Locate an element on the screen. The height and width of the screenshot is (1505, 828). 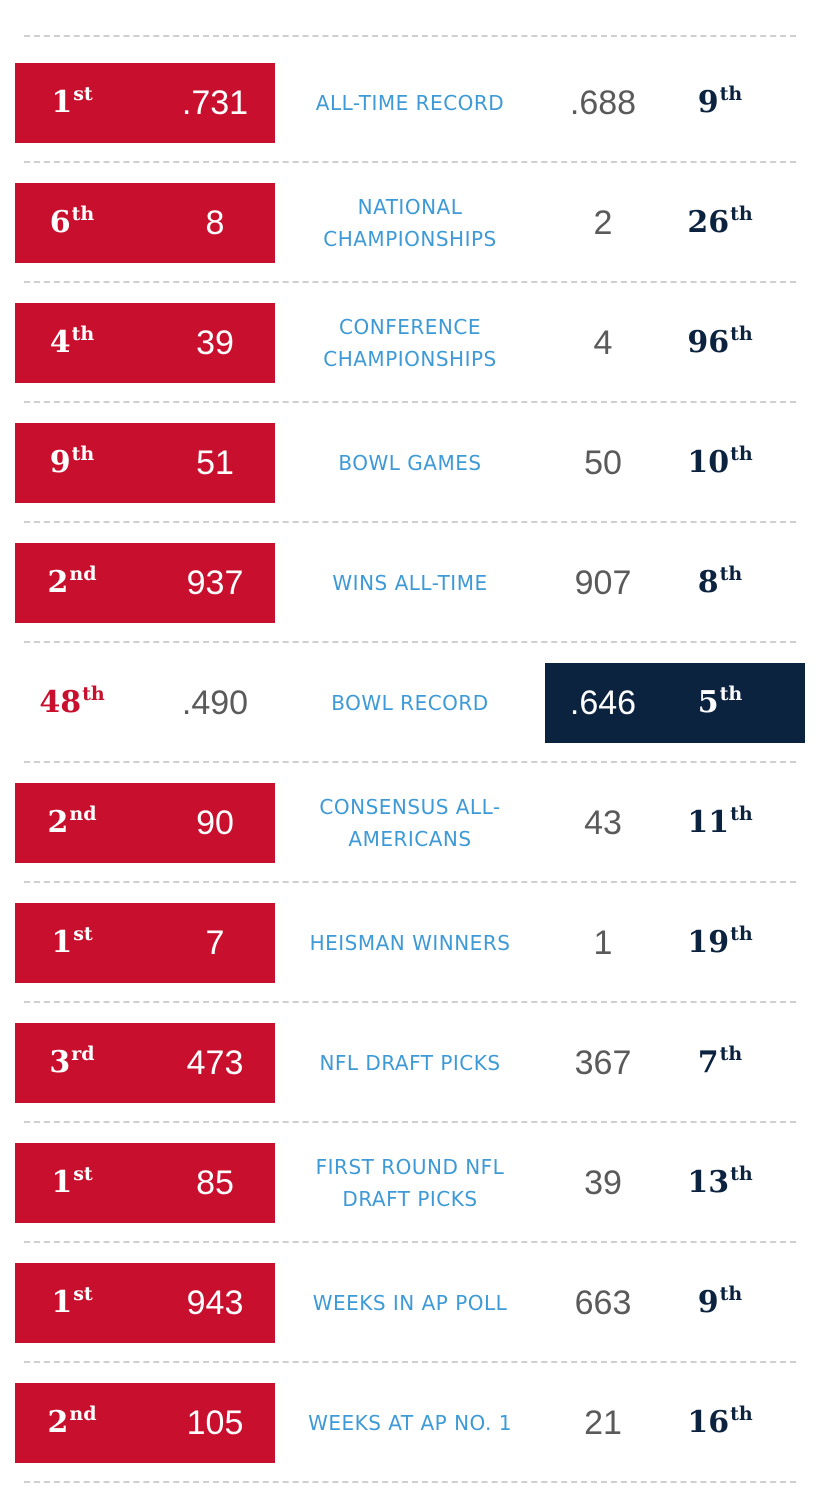
left-team-rank: 3rd is located at coordinates (72, 1063).